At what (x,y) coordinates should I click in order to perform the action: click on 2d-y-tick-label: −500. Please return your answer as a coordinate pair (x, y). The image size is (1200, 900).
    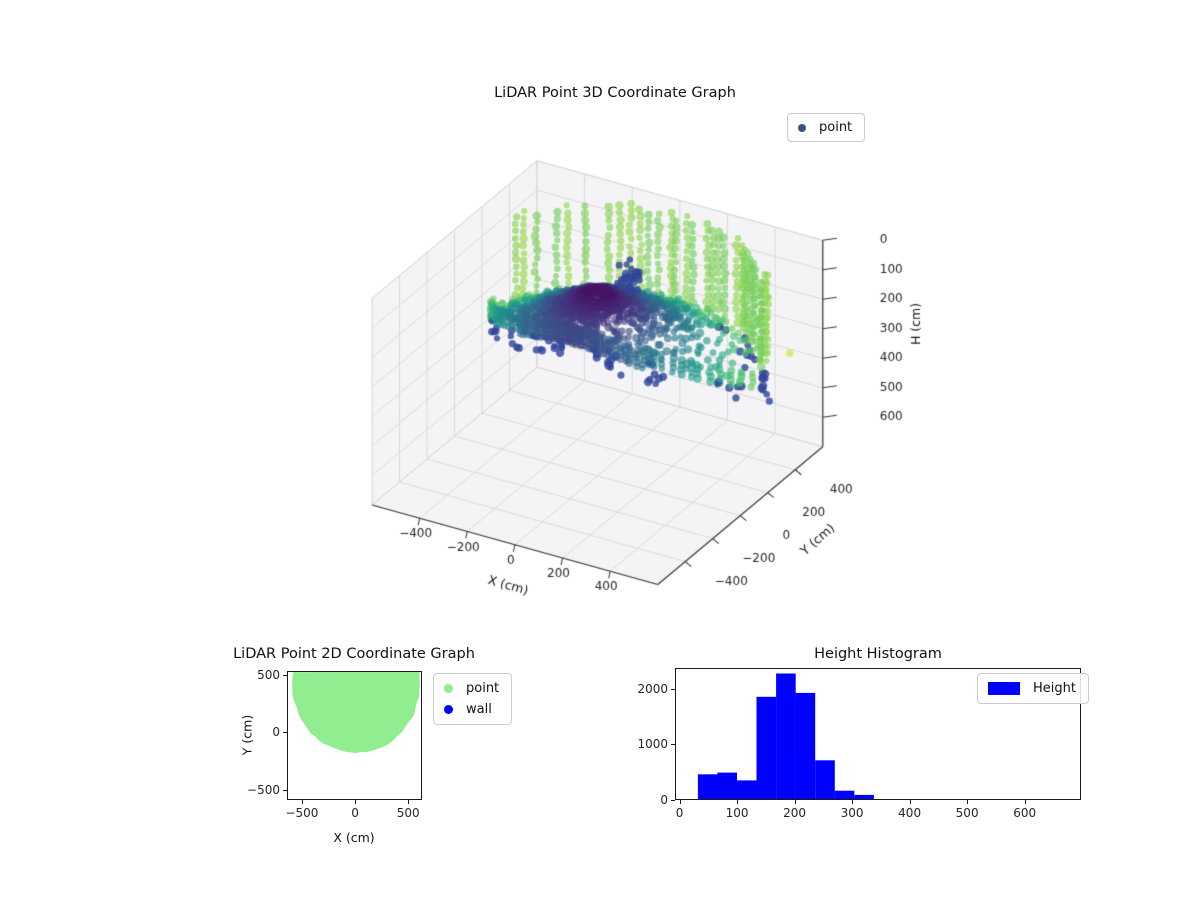
    Looking at the image, I should click on (263, 789).